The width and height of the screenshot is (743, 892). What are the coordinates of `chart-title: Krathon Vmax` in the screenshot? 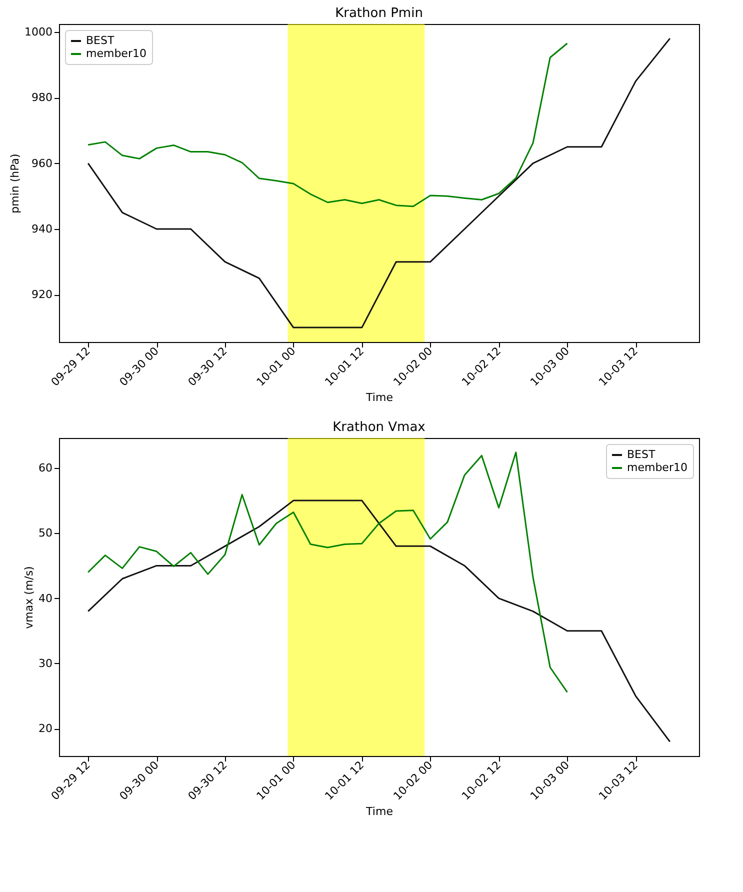 It's located at (379, 427).